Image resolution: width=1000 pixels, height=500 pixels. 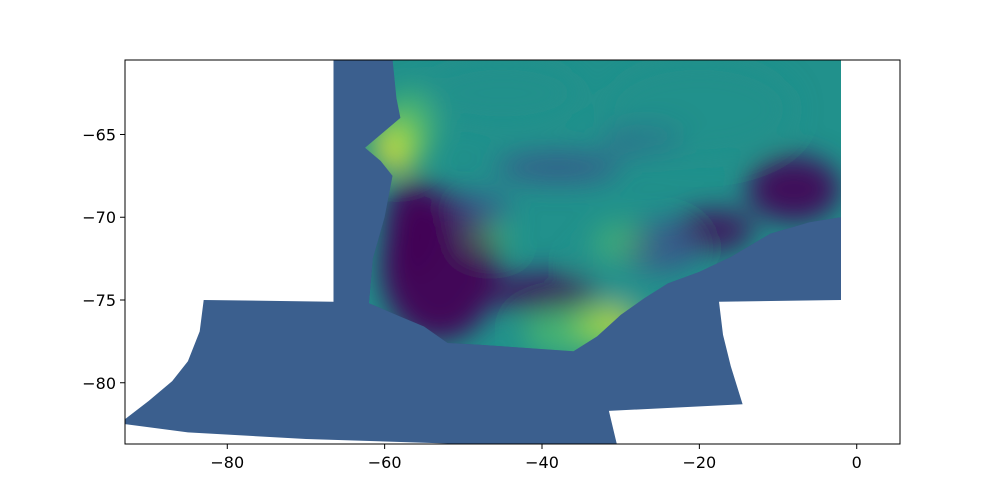 What do you see at coordinates (542, 462) in the screenshot?
I see `x-tick-label: −40` at bounding box center [542, 462].